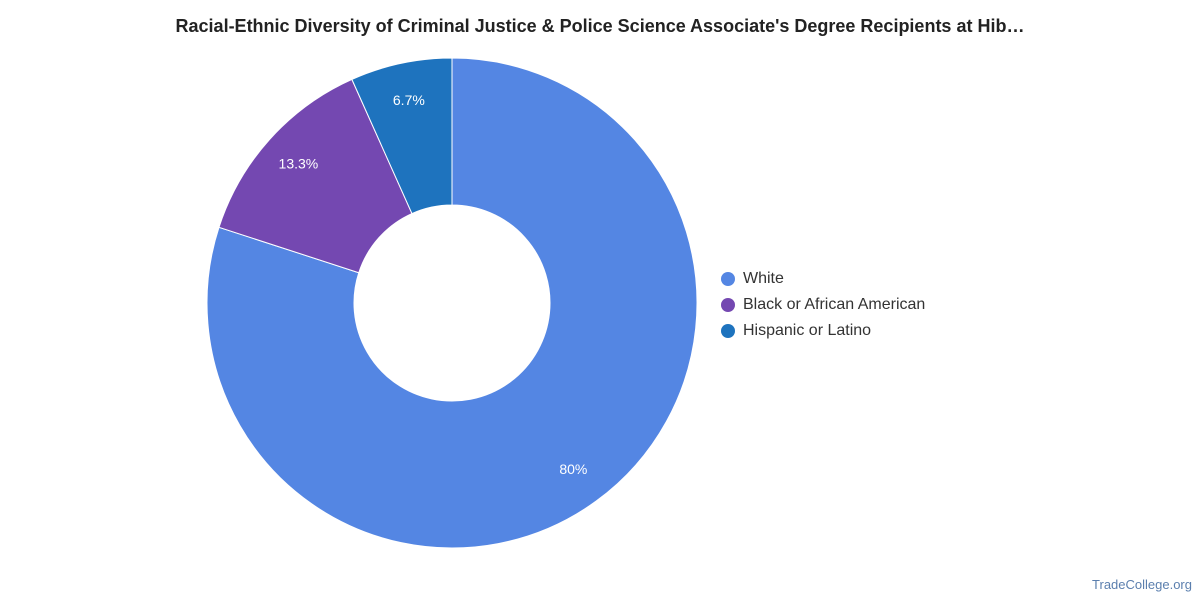  Describe the element at coordinates (834, 304) in the screenshot. I see `legend-label-black: Black or African American` at that location.